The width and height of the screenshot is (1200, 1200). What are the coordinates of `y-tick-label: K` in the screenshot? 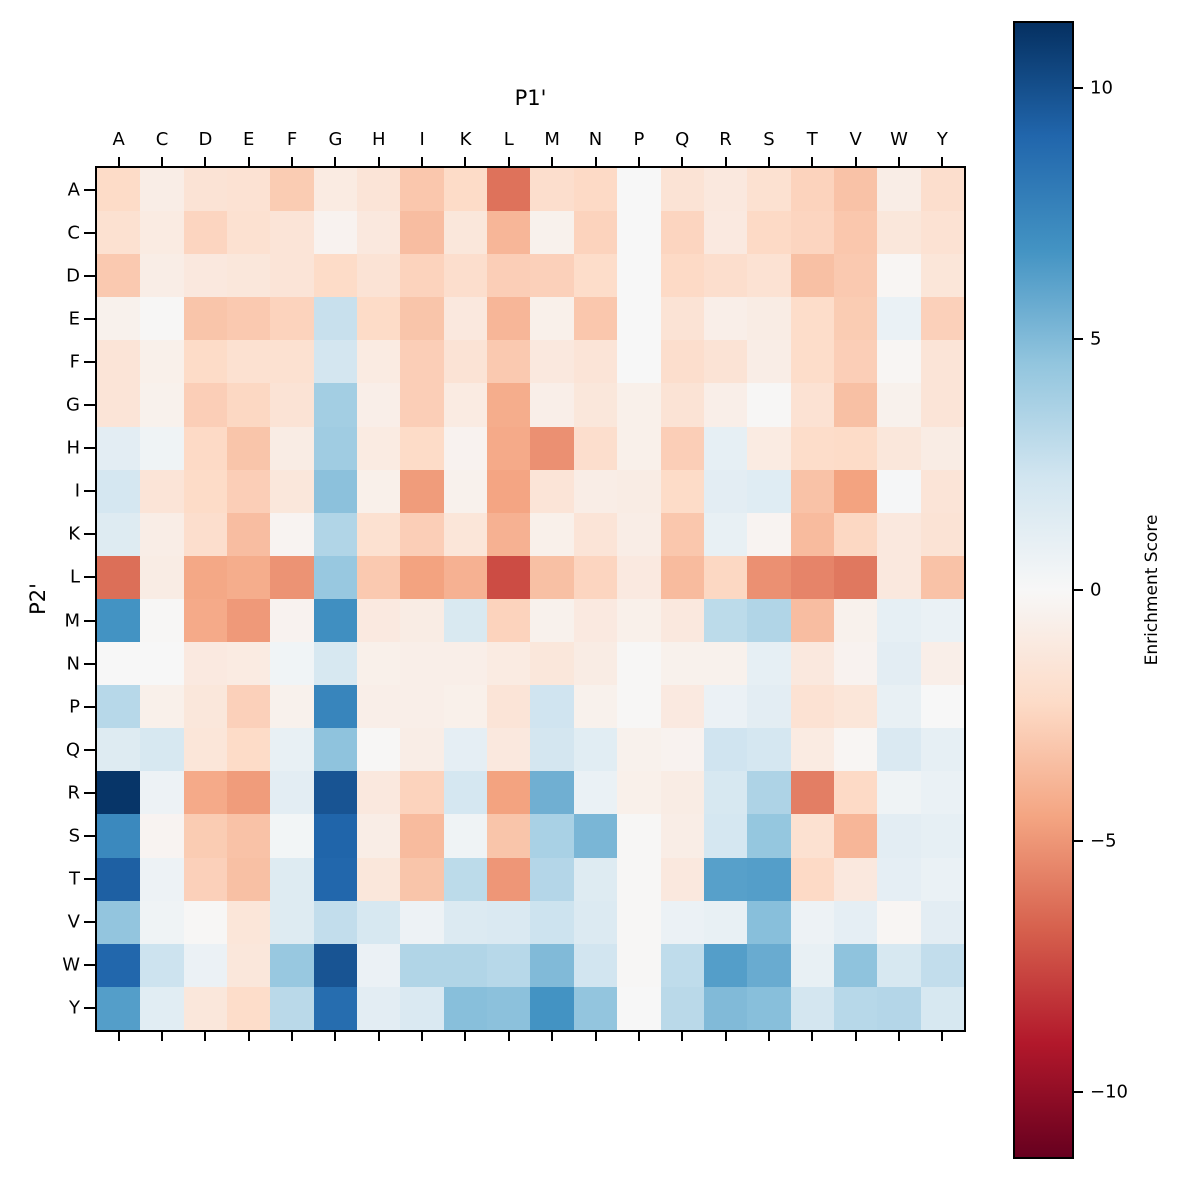 It's located at (74, 534).